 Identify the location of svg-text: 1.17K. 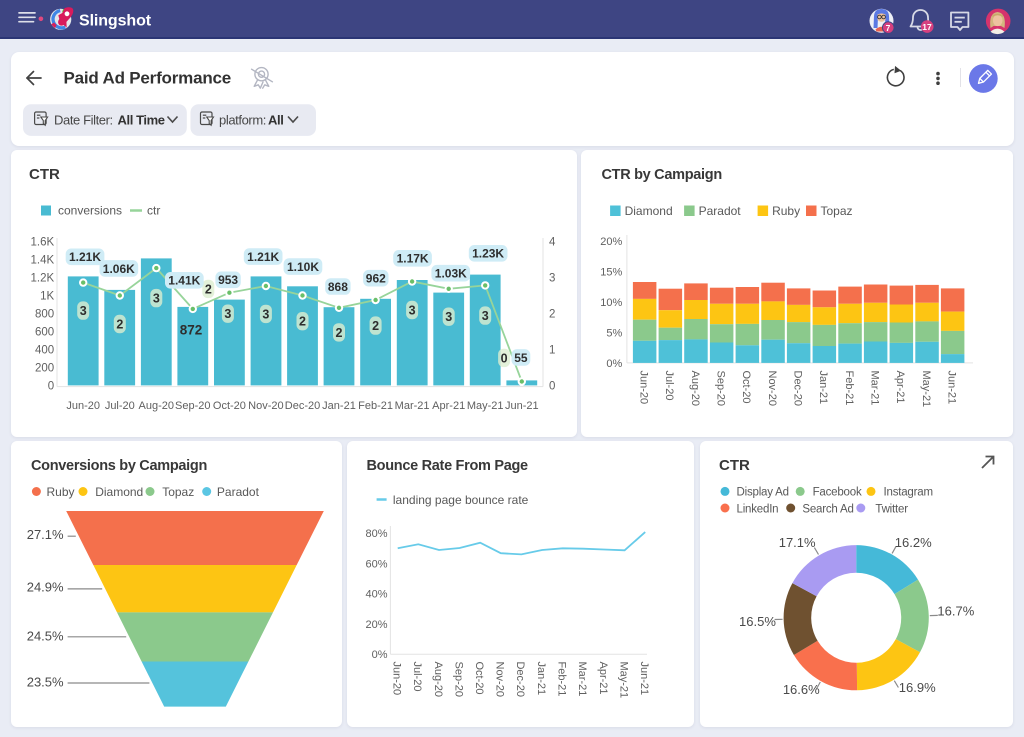
(413, 259).